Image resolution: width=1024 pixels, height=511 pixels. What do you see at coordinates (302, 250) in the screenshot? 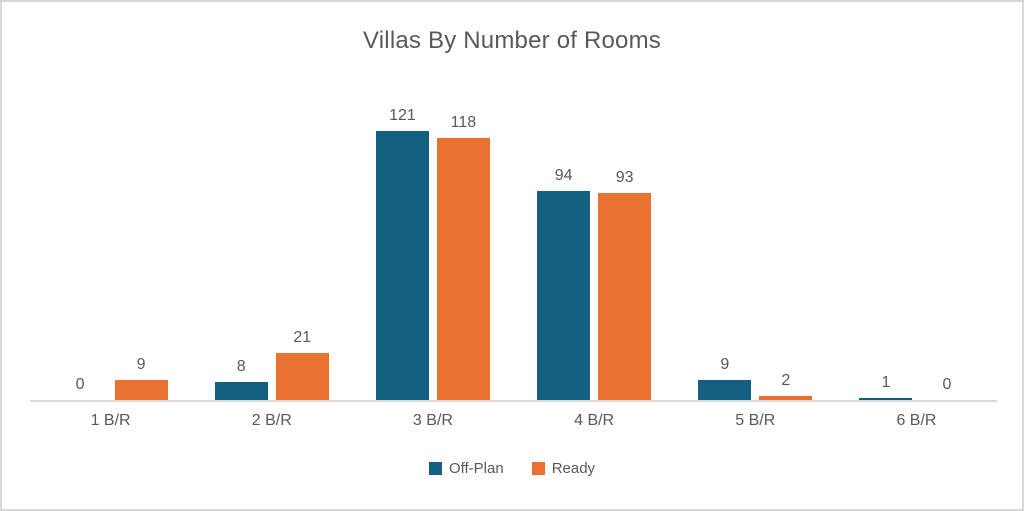
I see `bar-column-ready: 21` at bounding box center [302, 250].